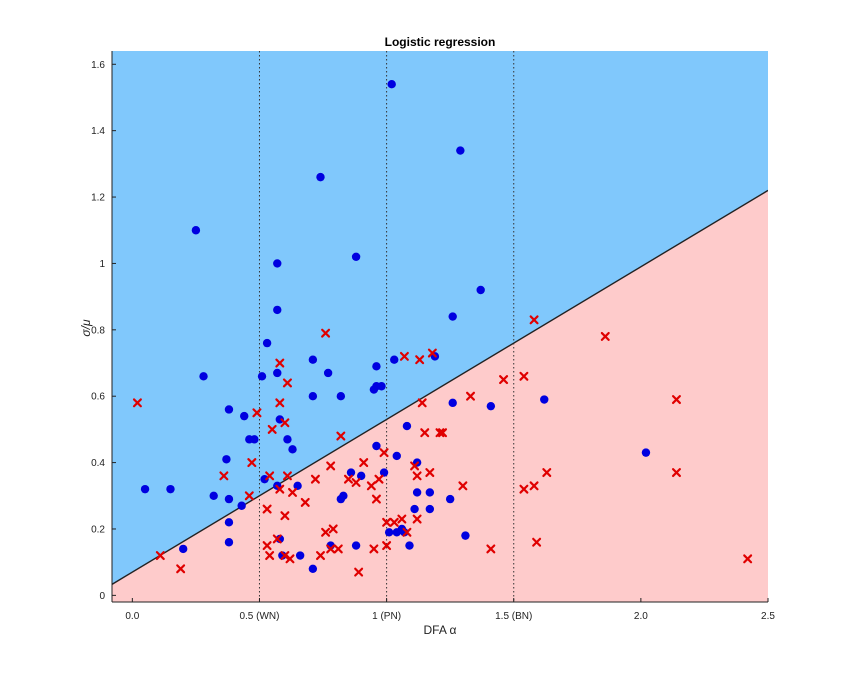  I want to click on x-tick-label: 0.0, so click(132, 616).